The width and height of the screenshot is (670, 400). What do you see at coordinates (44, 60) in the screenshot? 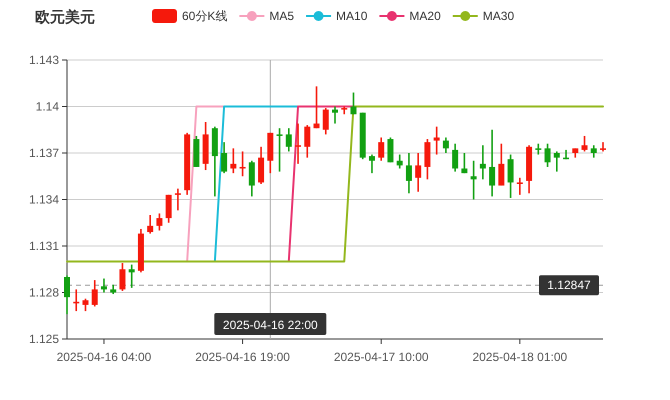
I see `y-tick-label: 1.143` at bounding box center [44, 60].